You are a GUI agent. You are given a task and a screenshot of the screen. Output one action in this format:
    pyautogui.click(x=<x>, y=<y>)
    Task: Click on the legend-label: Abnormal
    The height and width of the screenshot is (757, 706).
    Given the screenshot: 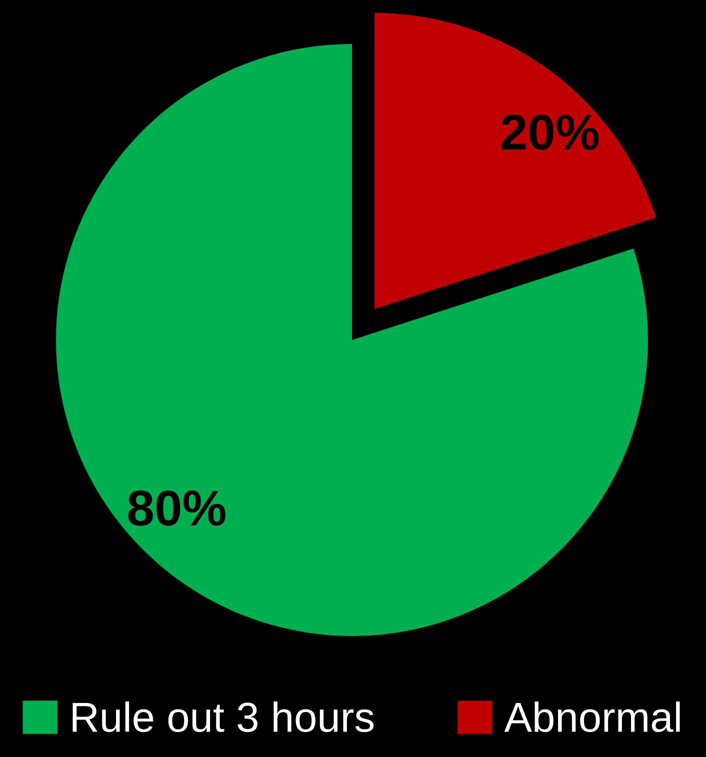 What is the action you would take?
    pyautogui.click(x=592, y=716)
    